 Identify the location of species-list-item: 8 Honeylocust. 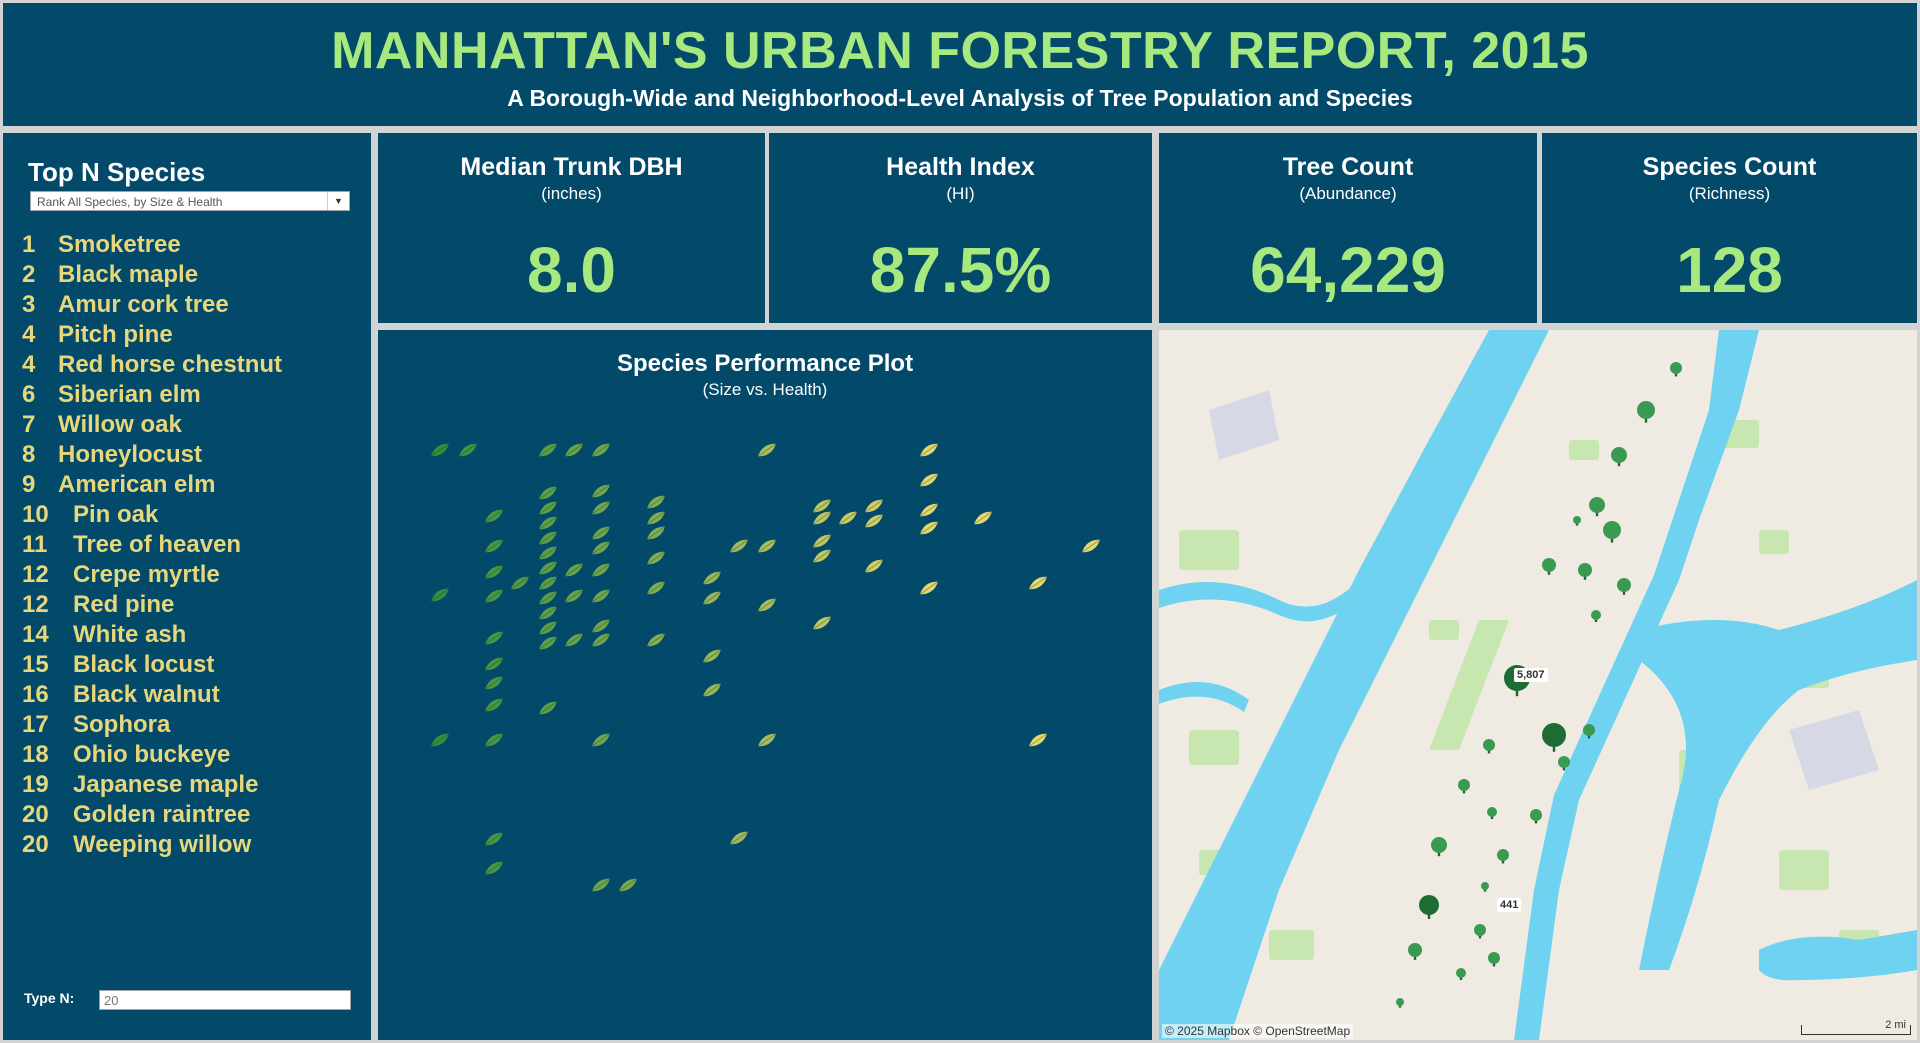
(187, 456).